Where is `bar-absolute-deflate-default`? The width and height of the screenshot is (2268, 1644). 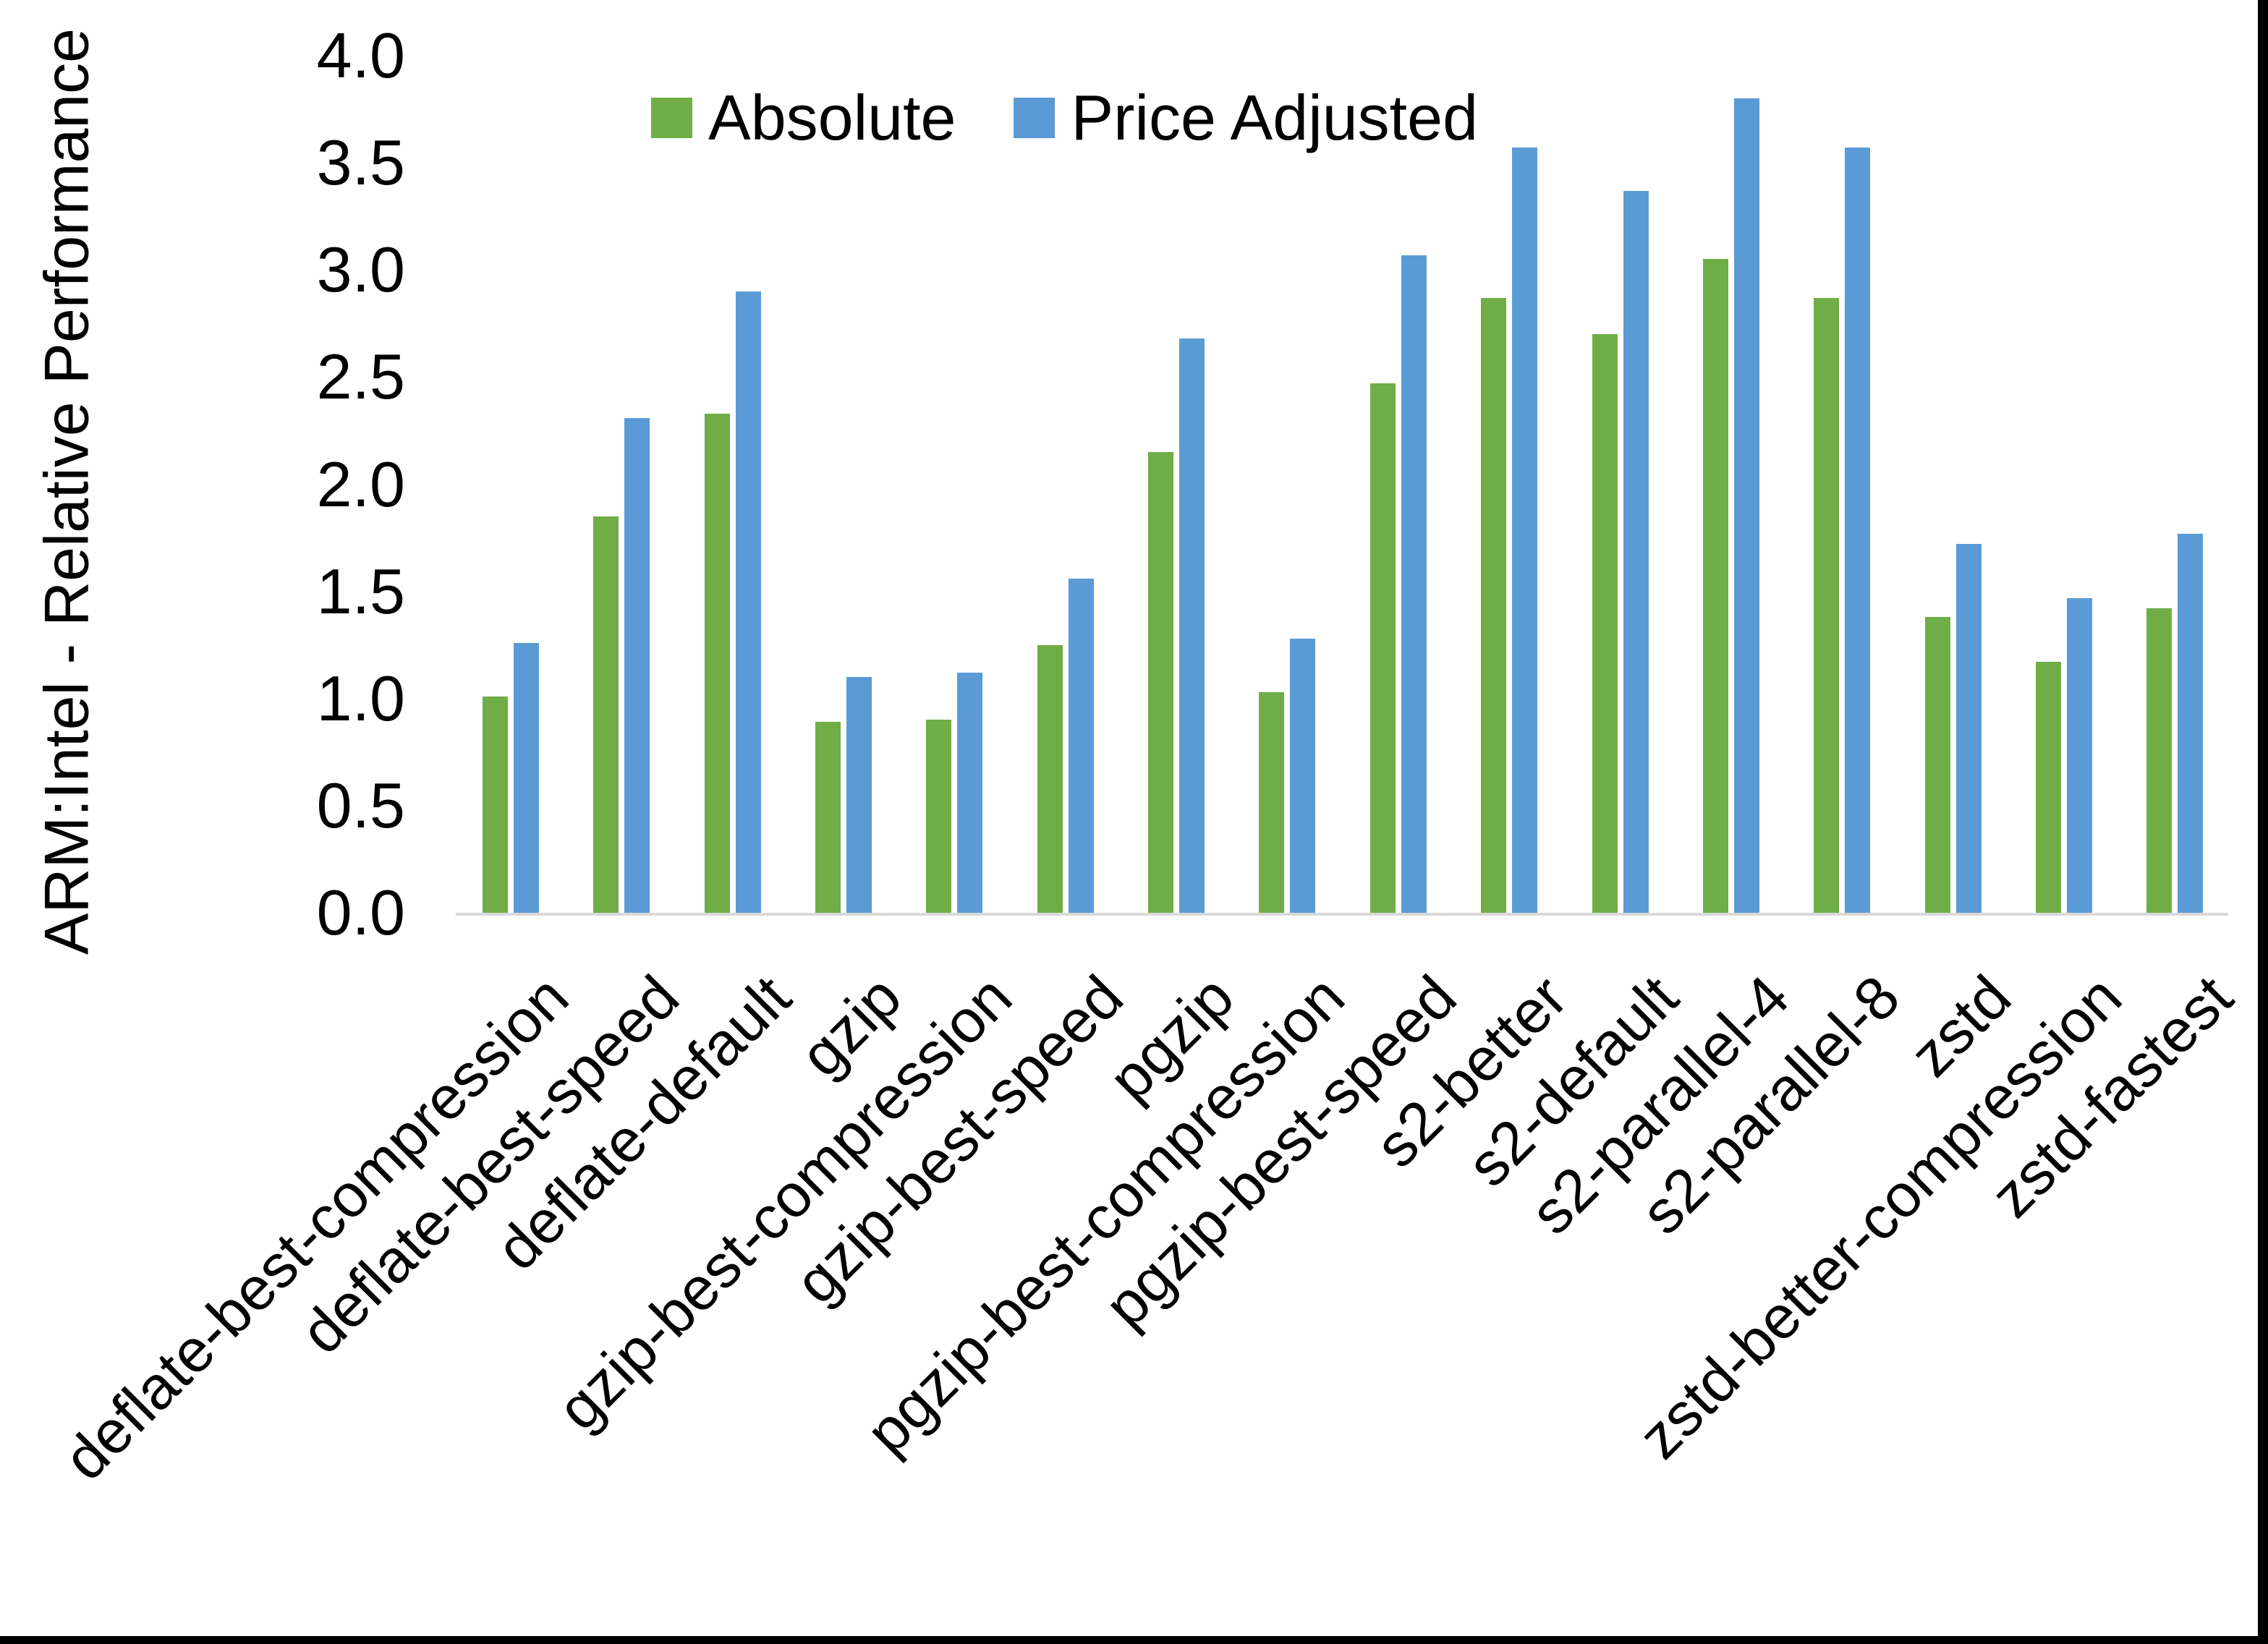
bar-absolute-deflate-default is located at coordinates (717, 663).